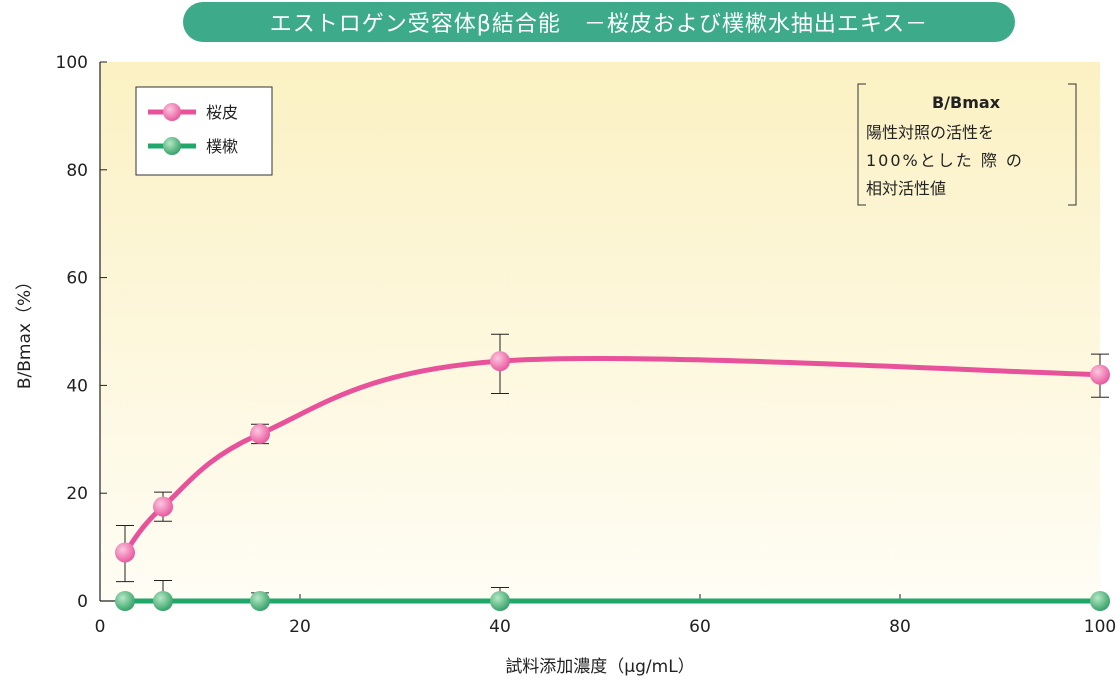 Image resolution: width=1120 pixels, height=682 pixels. What do you see at coordinates (72, 63) in the screenshot?
I see `y-tick-label: 100` at bounding box center [72, 63].